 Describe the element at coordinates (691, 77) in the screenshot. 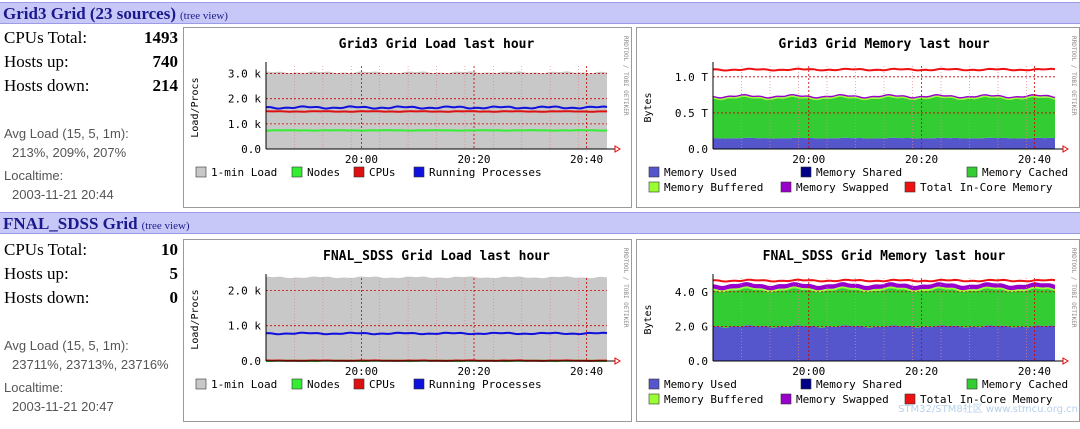

I see `y-tick-label: 1.0 T` at that location.